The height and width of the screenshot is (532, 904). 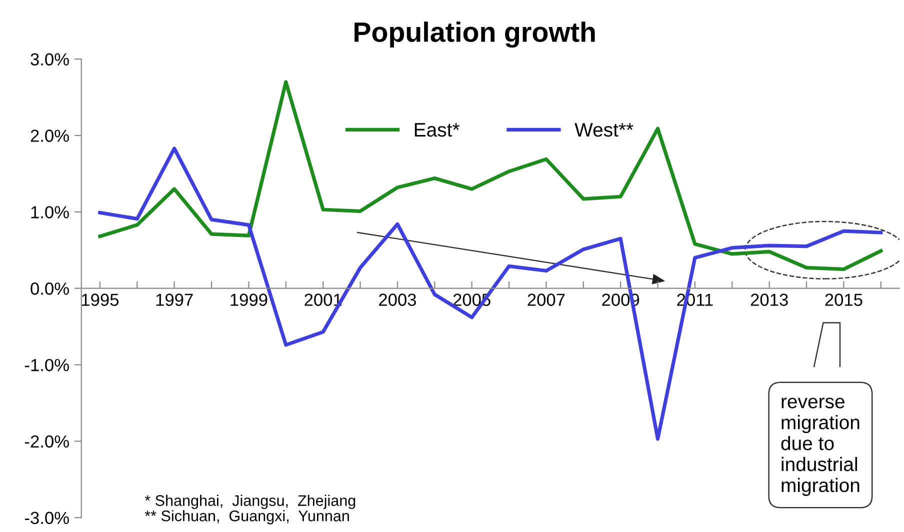 What do you see at coordinates (50, 212) in the screenshot?
I see `y-tick-label: 1.0%` at bounding box center [50, 212].